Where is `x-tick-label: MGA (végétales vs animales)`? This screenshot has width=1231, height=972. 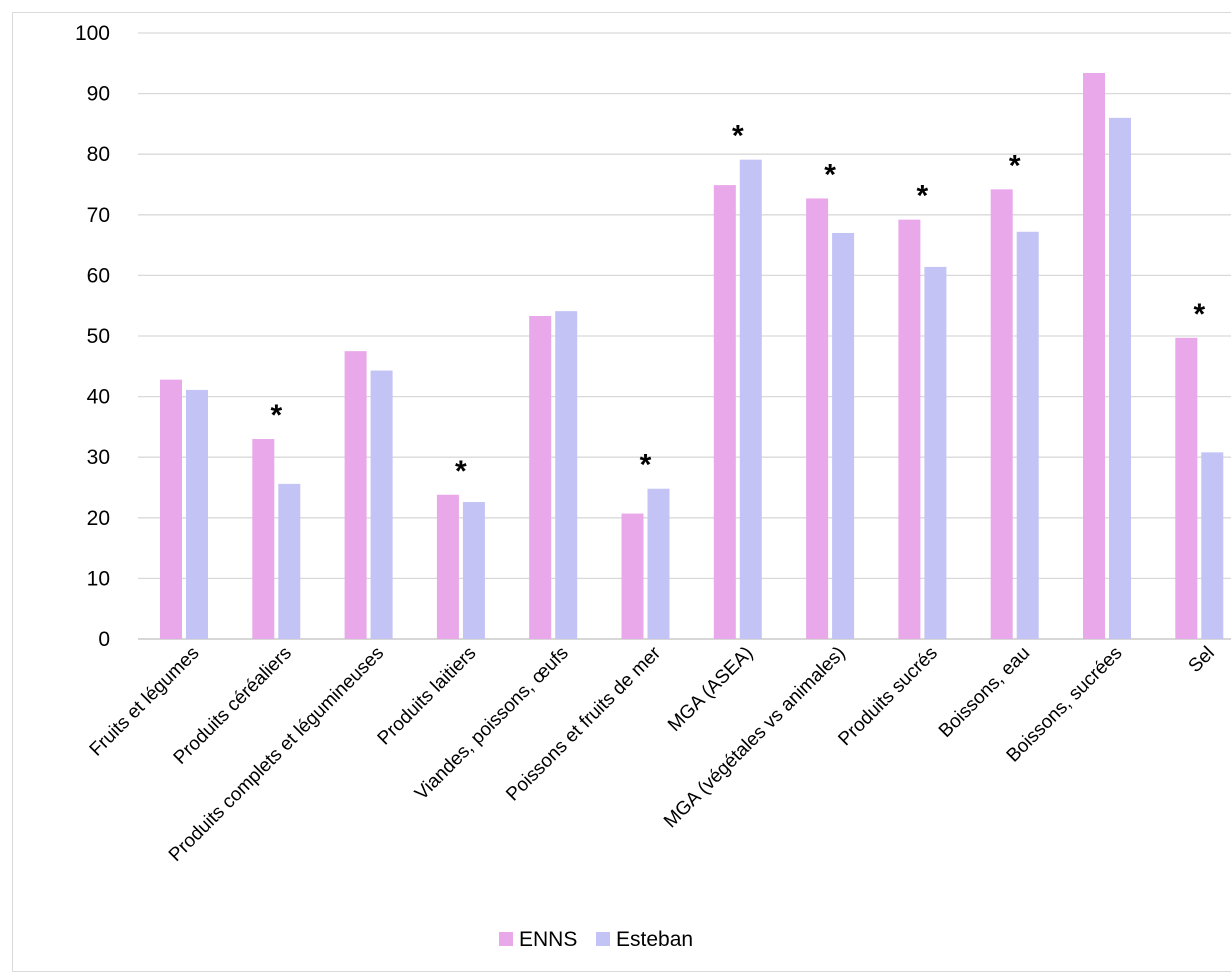
x-tick-label: MGA (végétales vs animales) is located at coordinates (755, 738).